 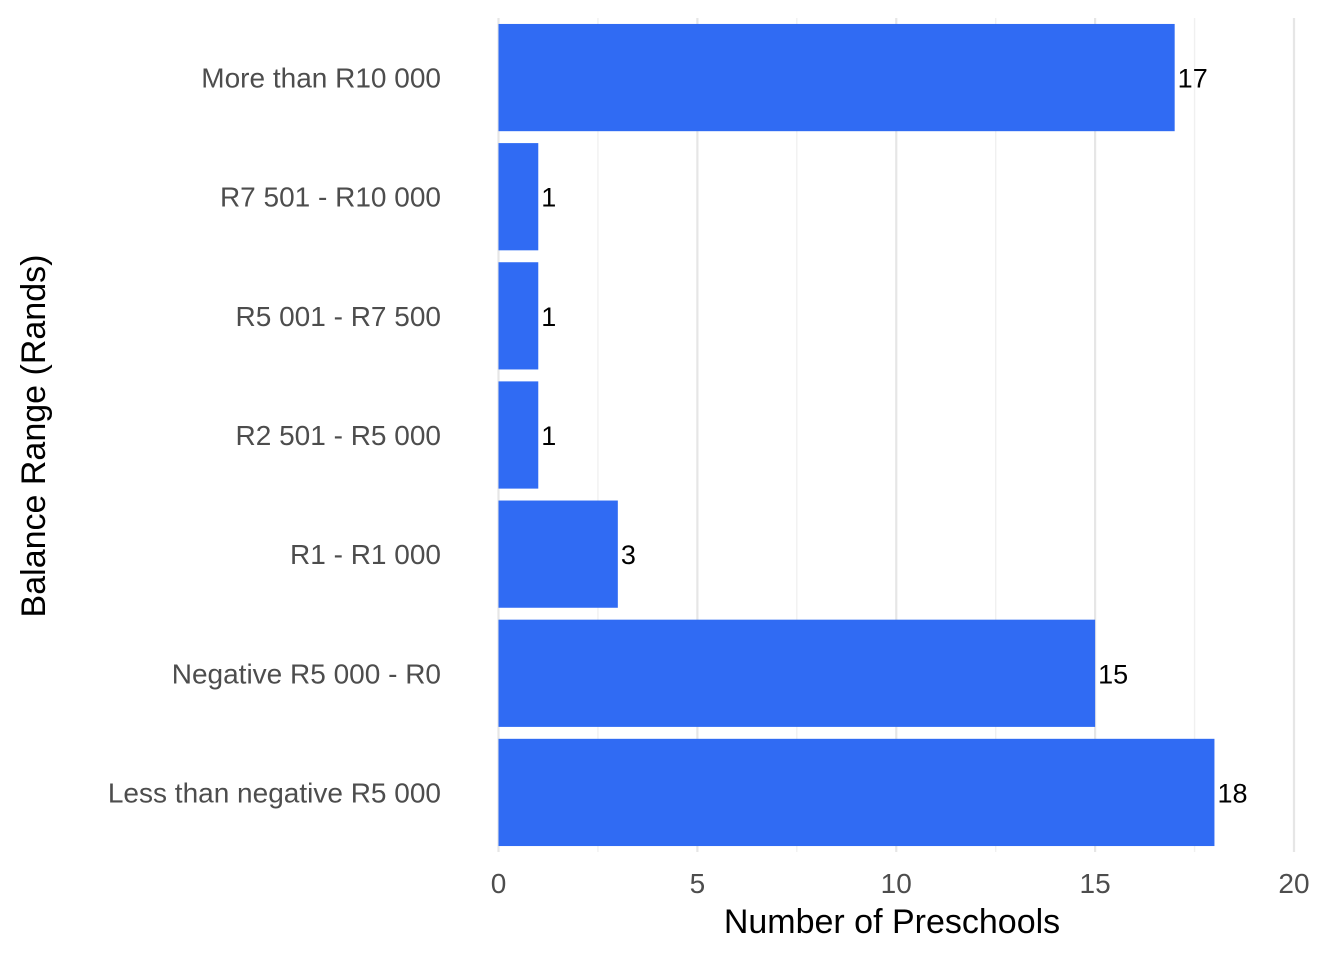 I want to click on y-tick-label: Negative R5 000 - R0, so click(x=306, y=673).